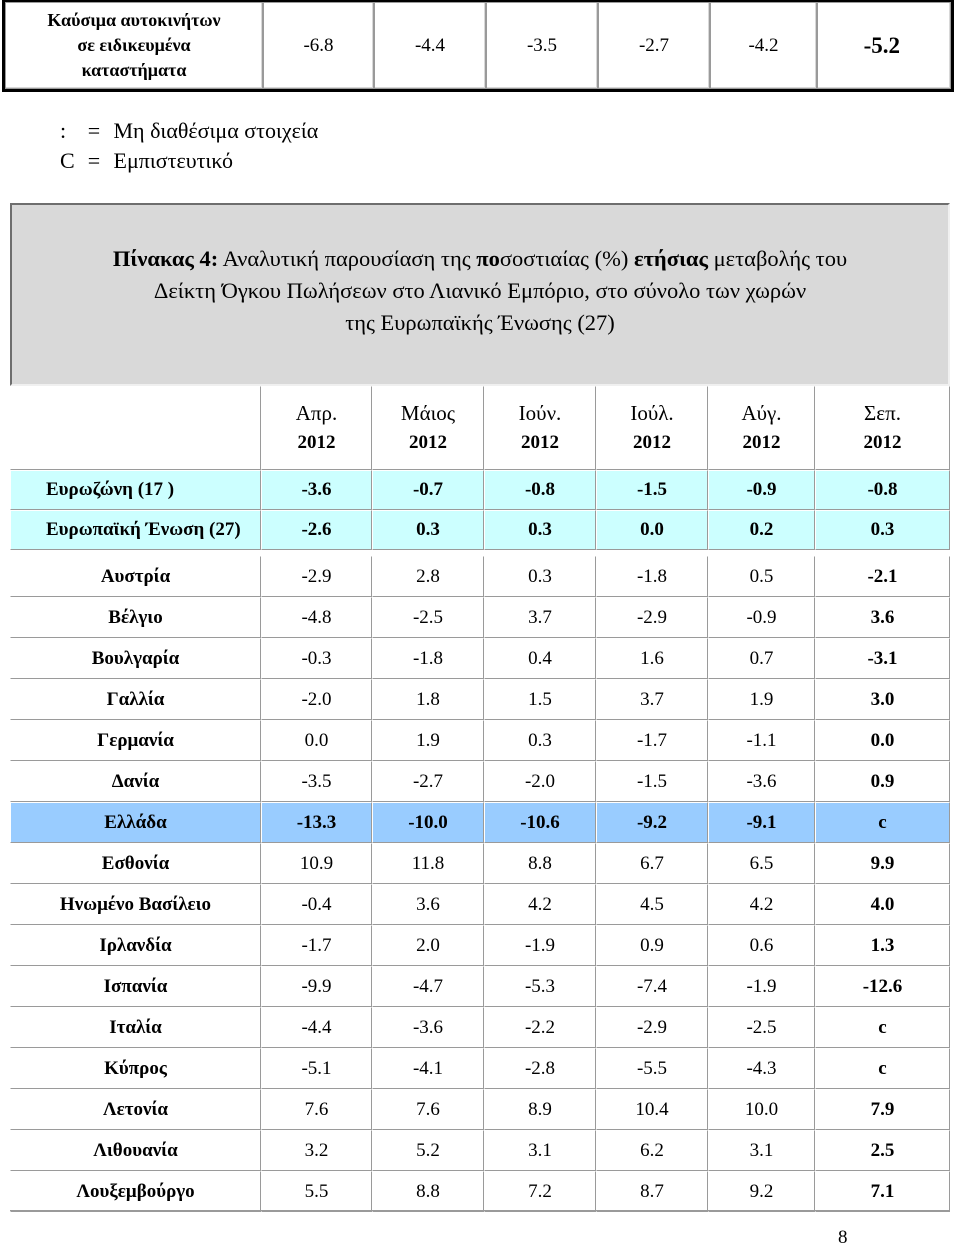 The height and width of the screenshot is (1249, 960). I want to click on table-row: Δανία -3.5 -2.7 -2.0 -1.5 -3.6 0.9, so click(480, 781).